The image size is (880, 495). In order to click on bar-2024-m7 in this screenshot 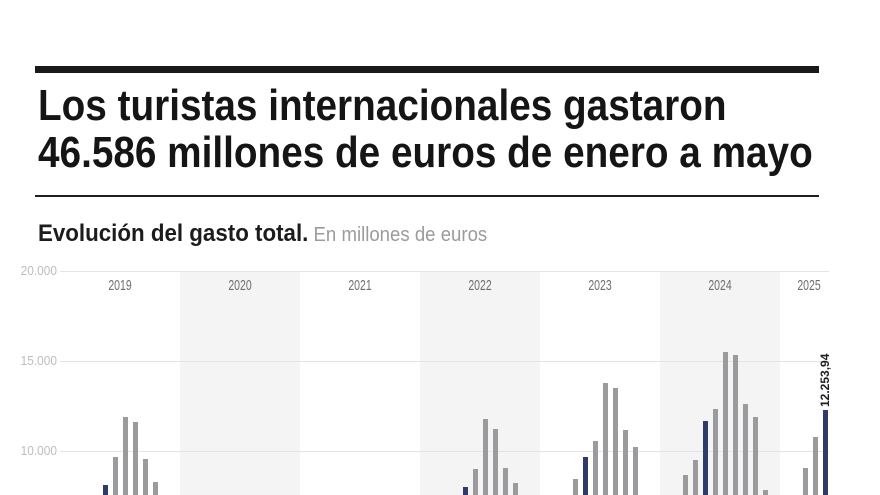, I will do `click(725, 423)`.